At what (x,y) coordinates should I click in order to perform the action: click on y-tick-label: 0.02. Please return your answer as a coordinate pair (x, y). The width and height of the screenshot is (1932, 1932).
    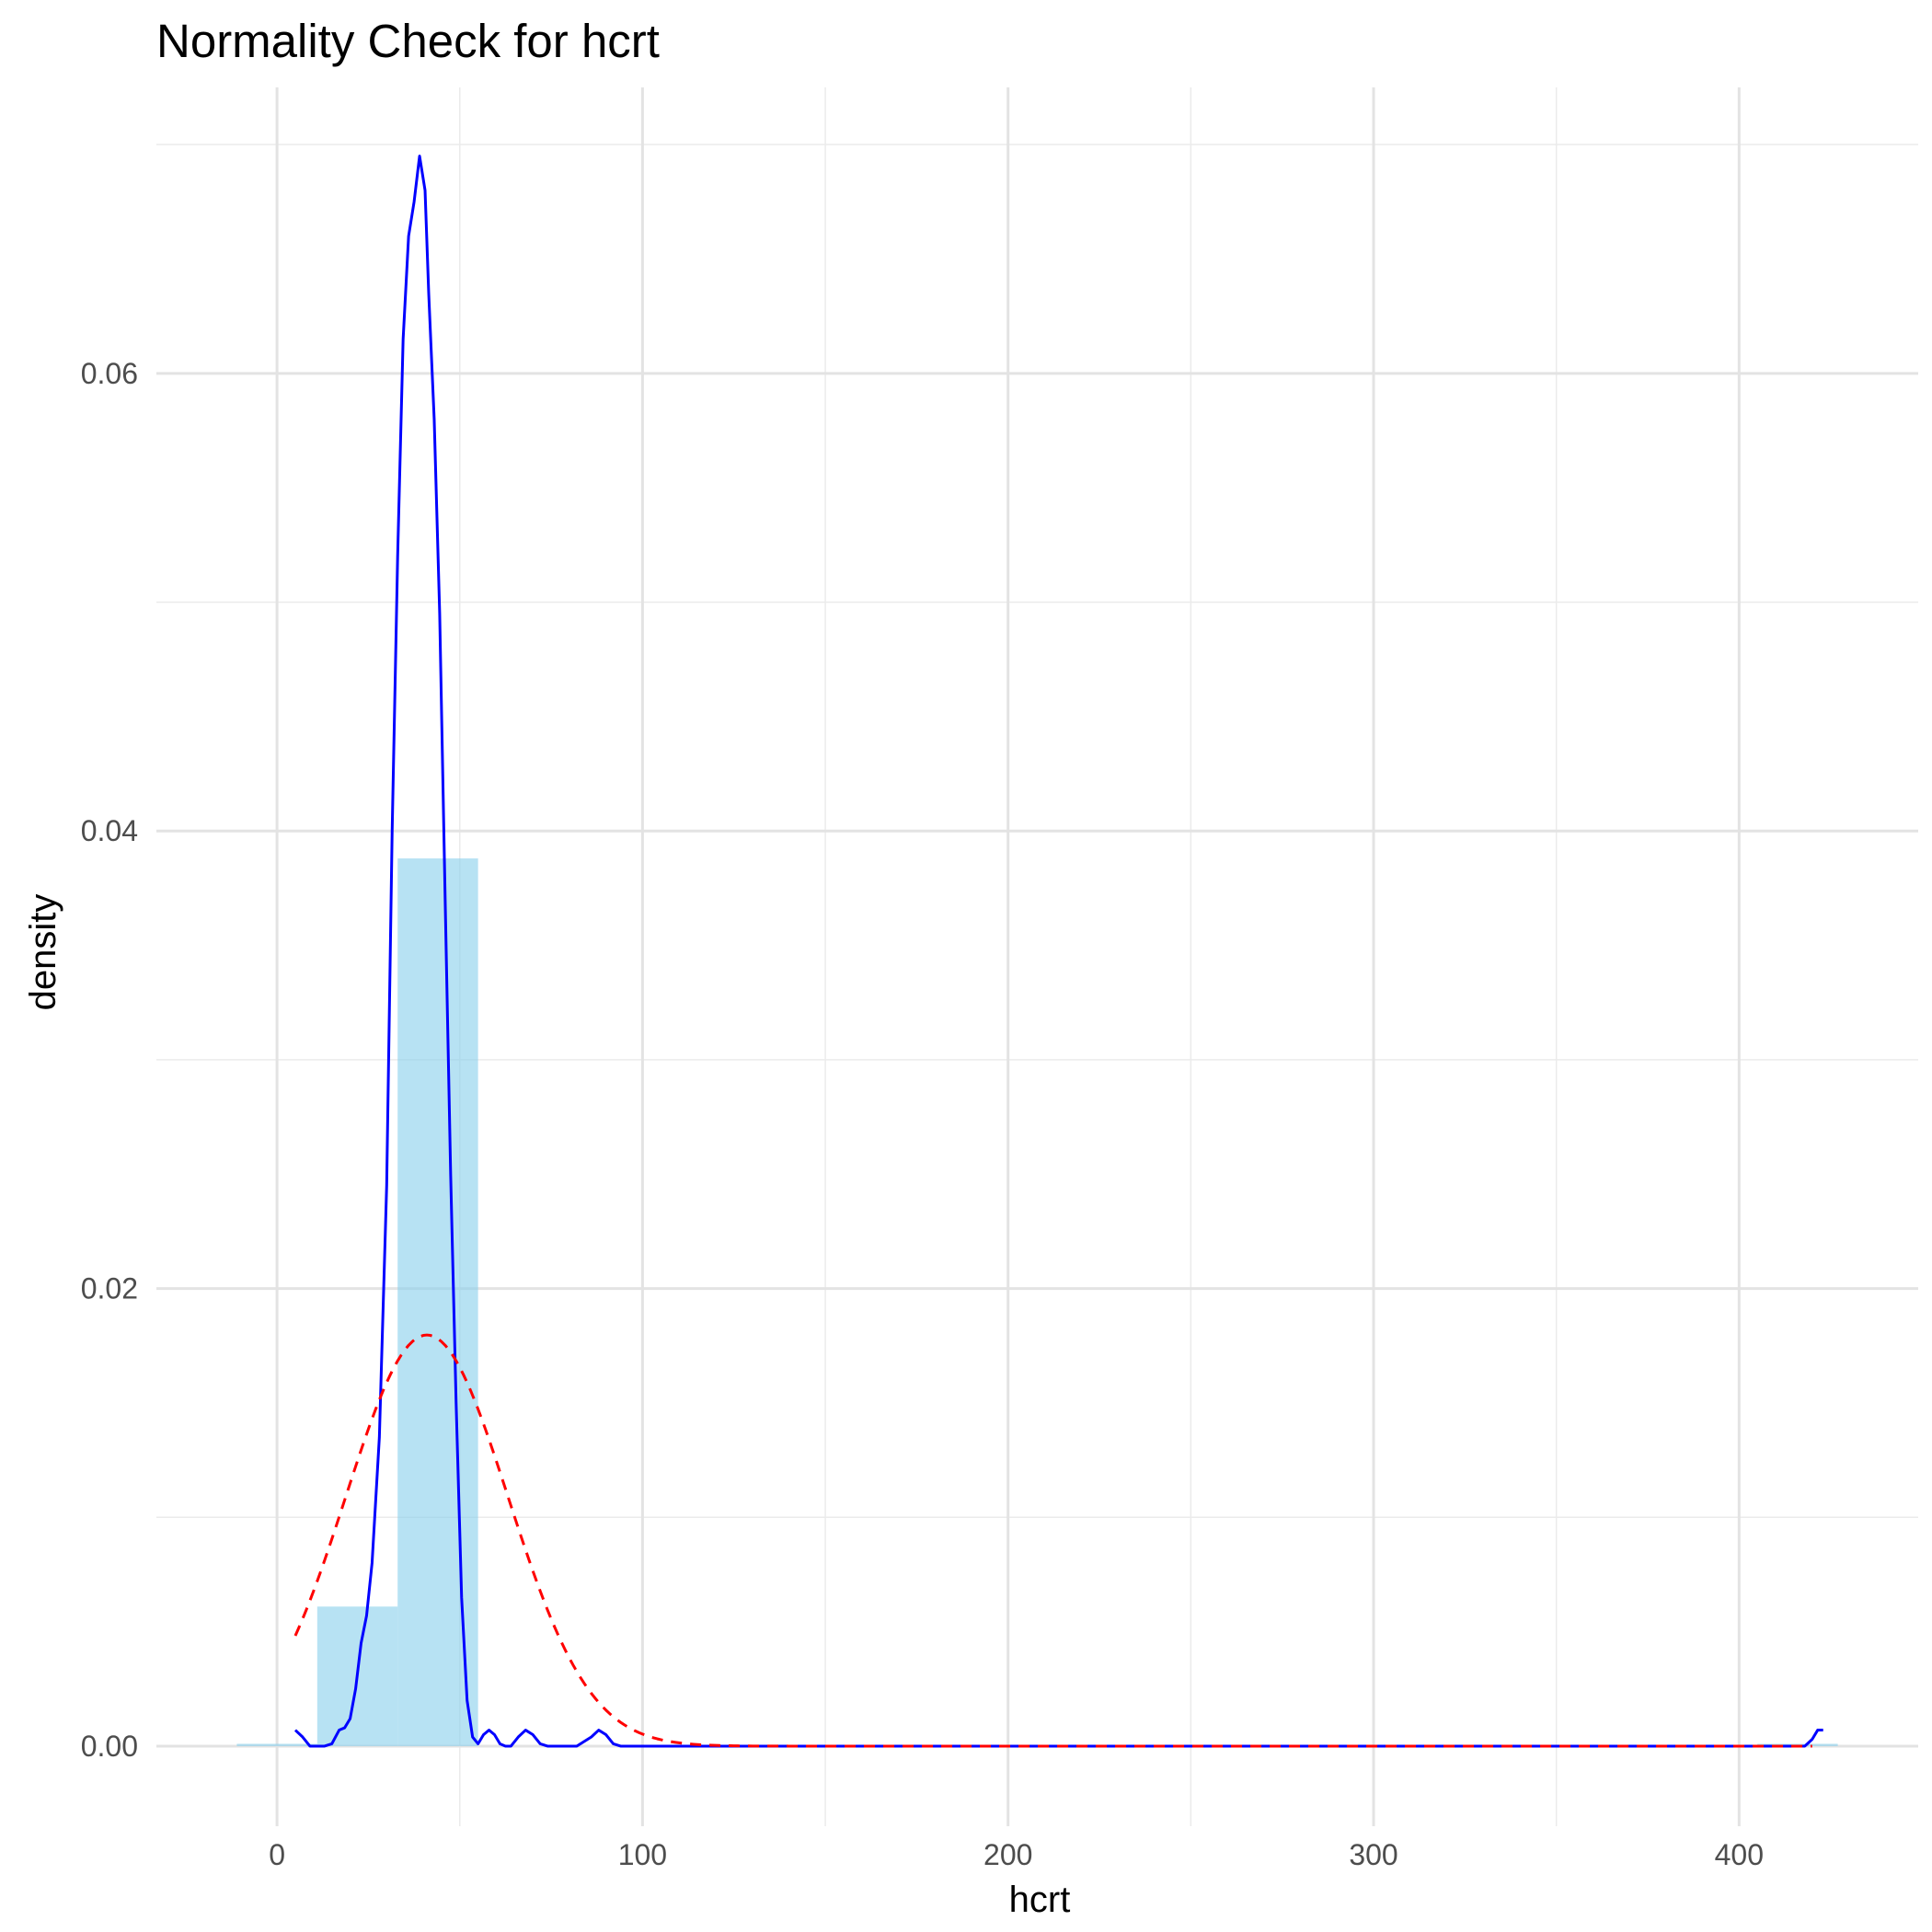
    Looking at the image, I should click on (109, 1288).